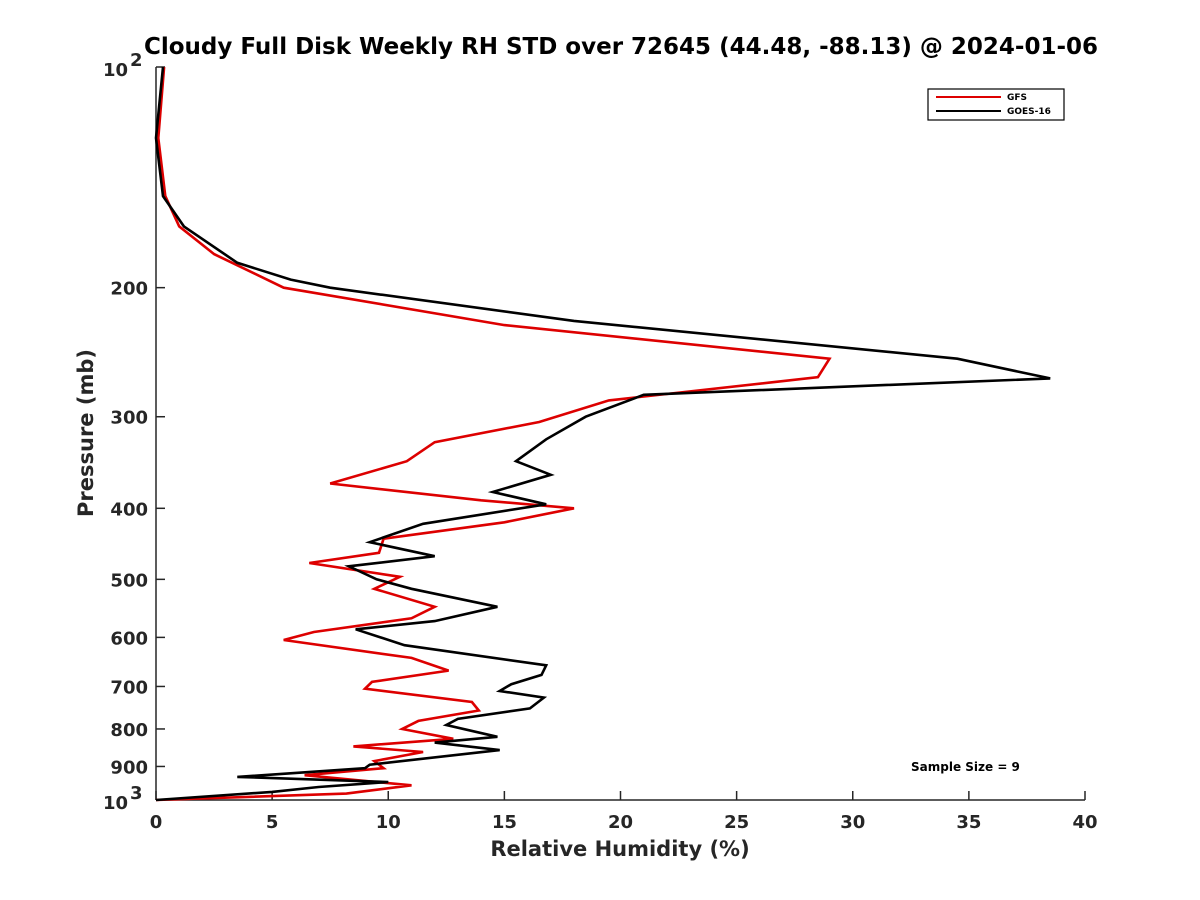 The image size is (1200, 900). What do you see at coordinates (272, 822) in the screenshot?
I see `x-tick-label: 5` at bounding box center [272, 822].